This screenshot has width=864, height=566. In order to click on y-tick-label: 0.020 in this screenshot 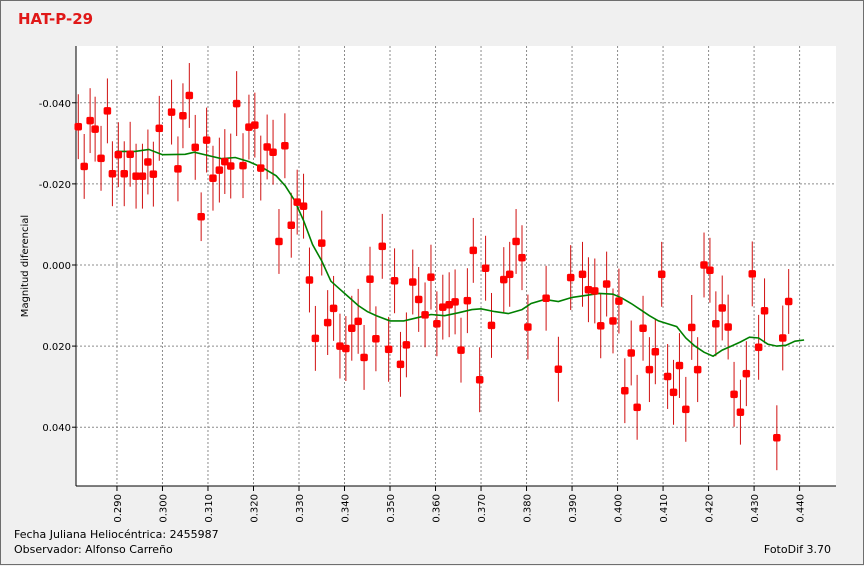, I will do `click(56, 347)`.